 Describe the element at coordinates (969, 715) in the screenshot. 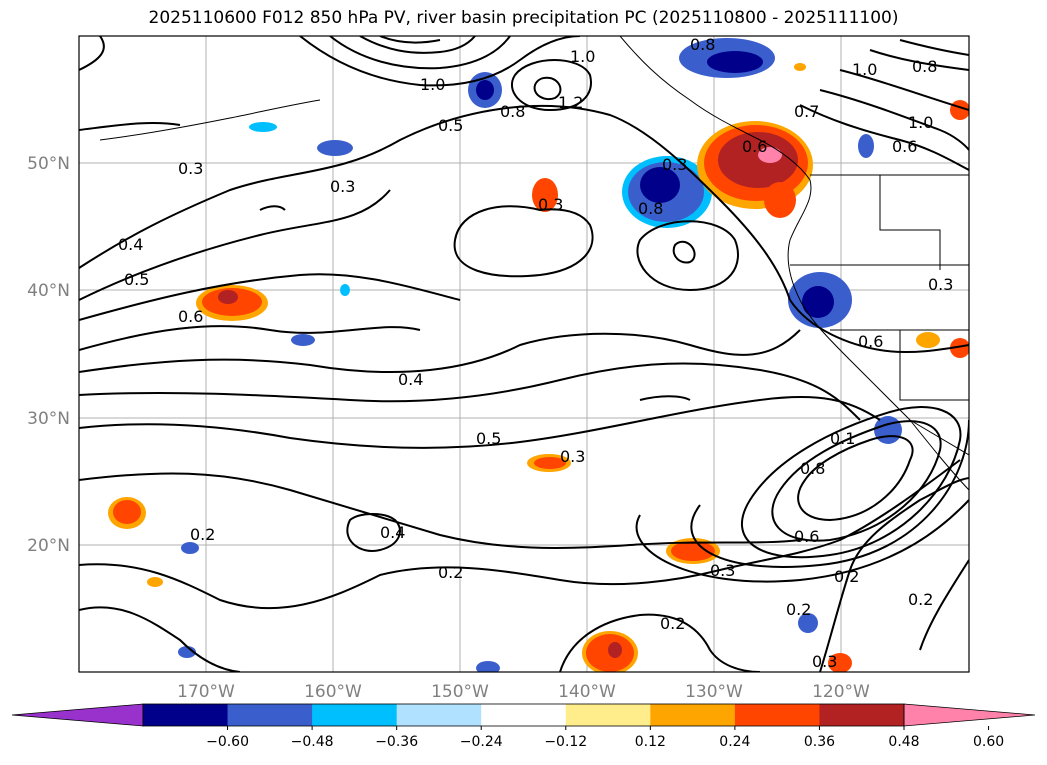

I see `colorbar-extend-high` at that location.